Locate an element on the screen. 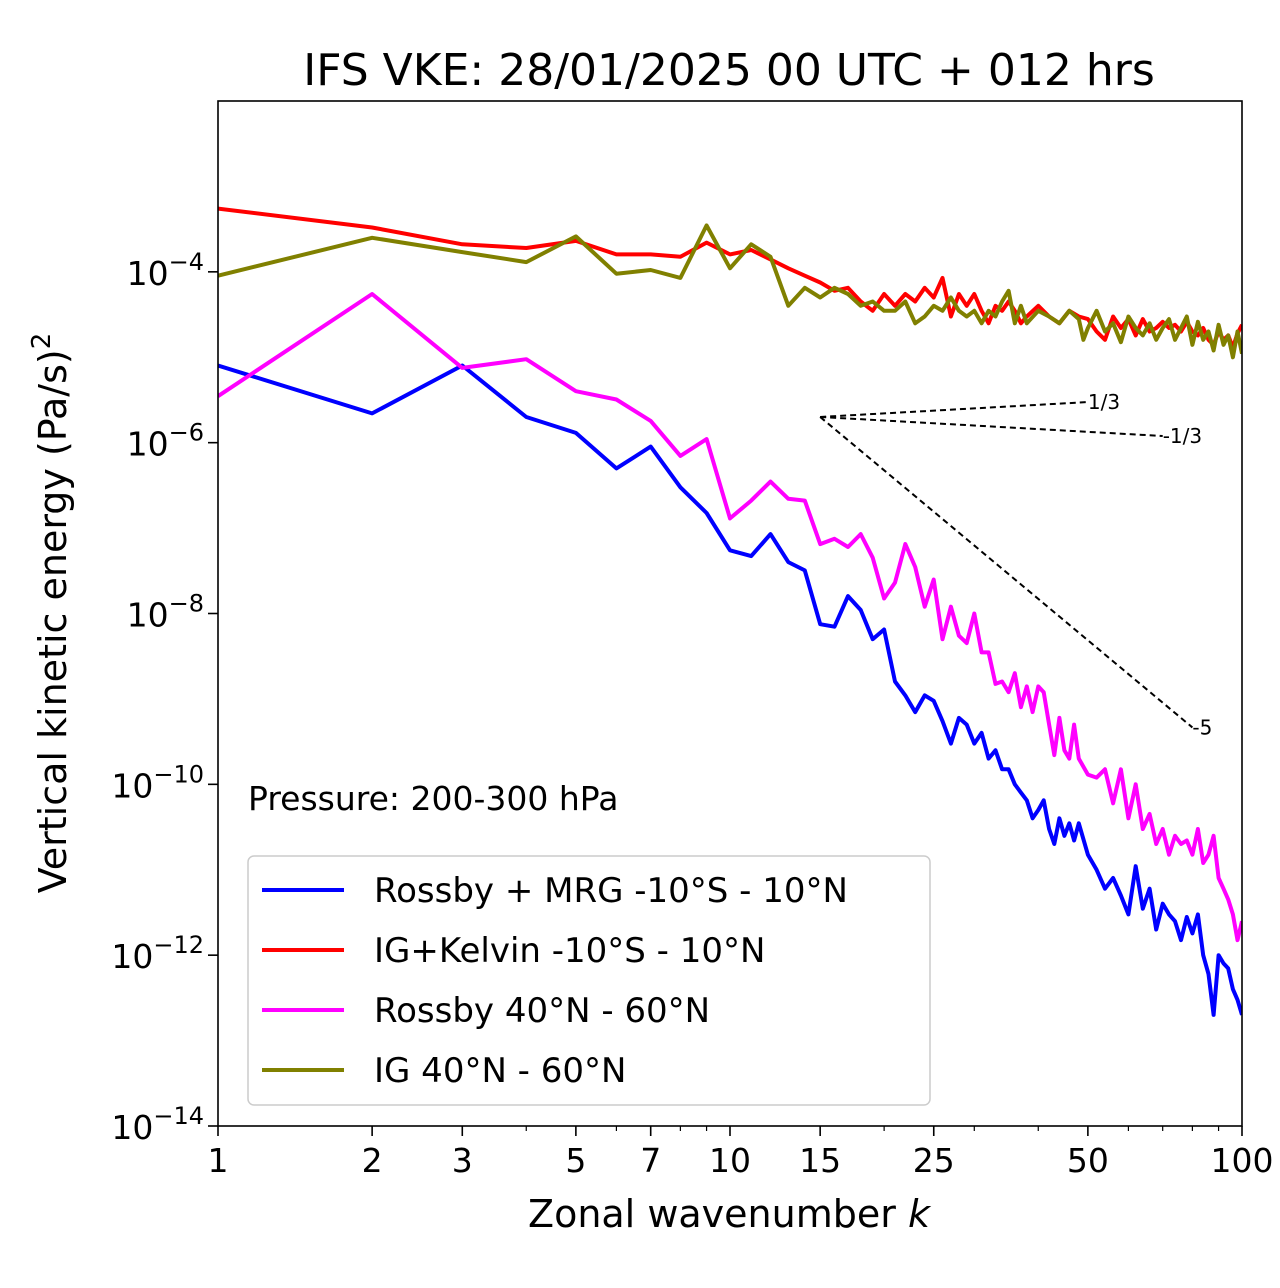  y-axis-title-text: Vertical kinetic energy (Pa/s) is located at coordinates (53, 621).